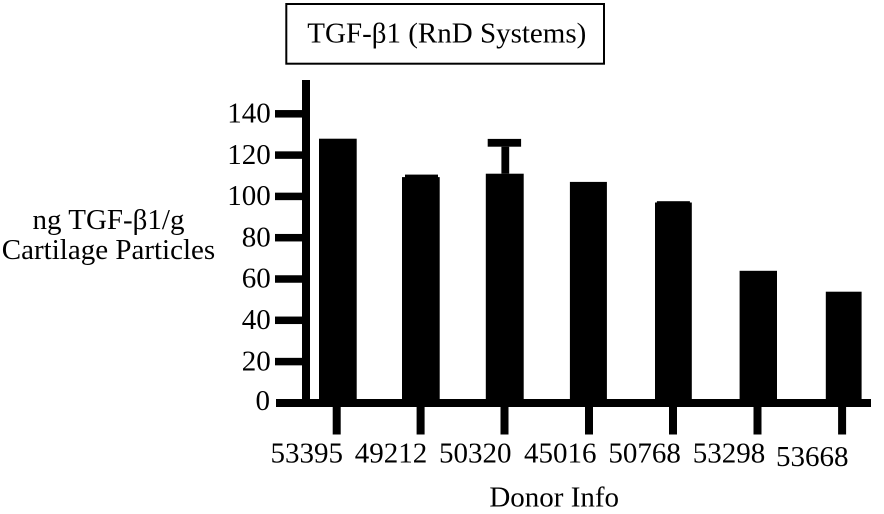 Image resolution: width=884 pixels, height=514 pixels. I want to click on svg-text: 45016, so click(560, 454).